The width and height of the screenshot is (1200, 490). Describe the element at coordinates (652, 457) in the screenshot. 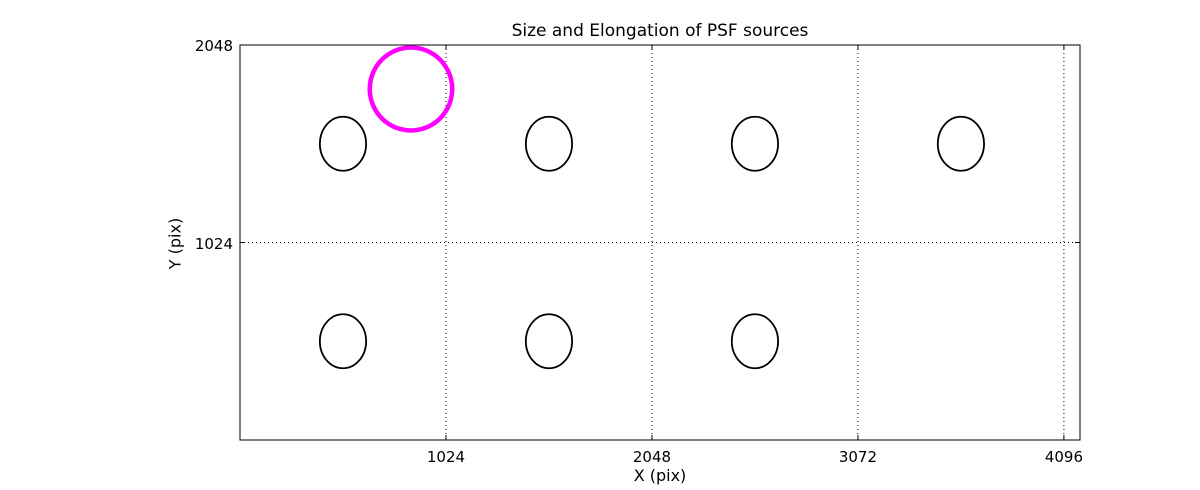

I see `x-tick-label: 2048` at that location.